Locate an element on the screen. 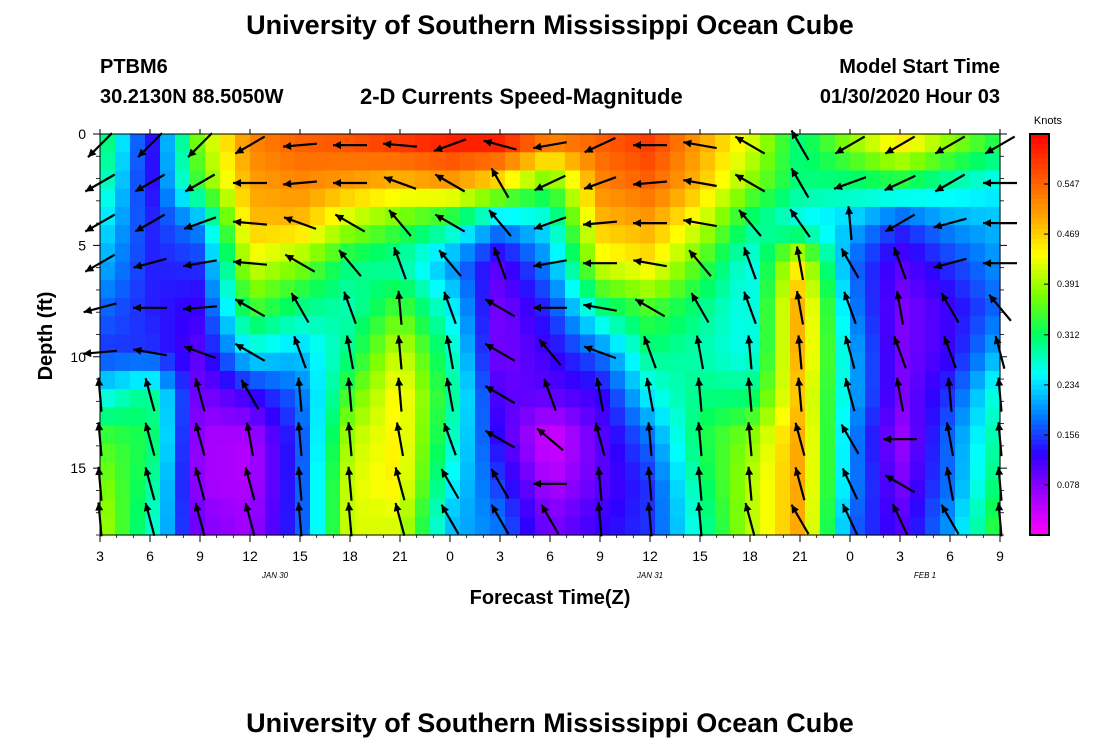  colorbar-tick-label: 0.391 is located at coordinates (1068, 284).